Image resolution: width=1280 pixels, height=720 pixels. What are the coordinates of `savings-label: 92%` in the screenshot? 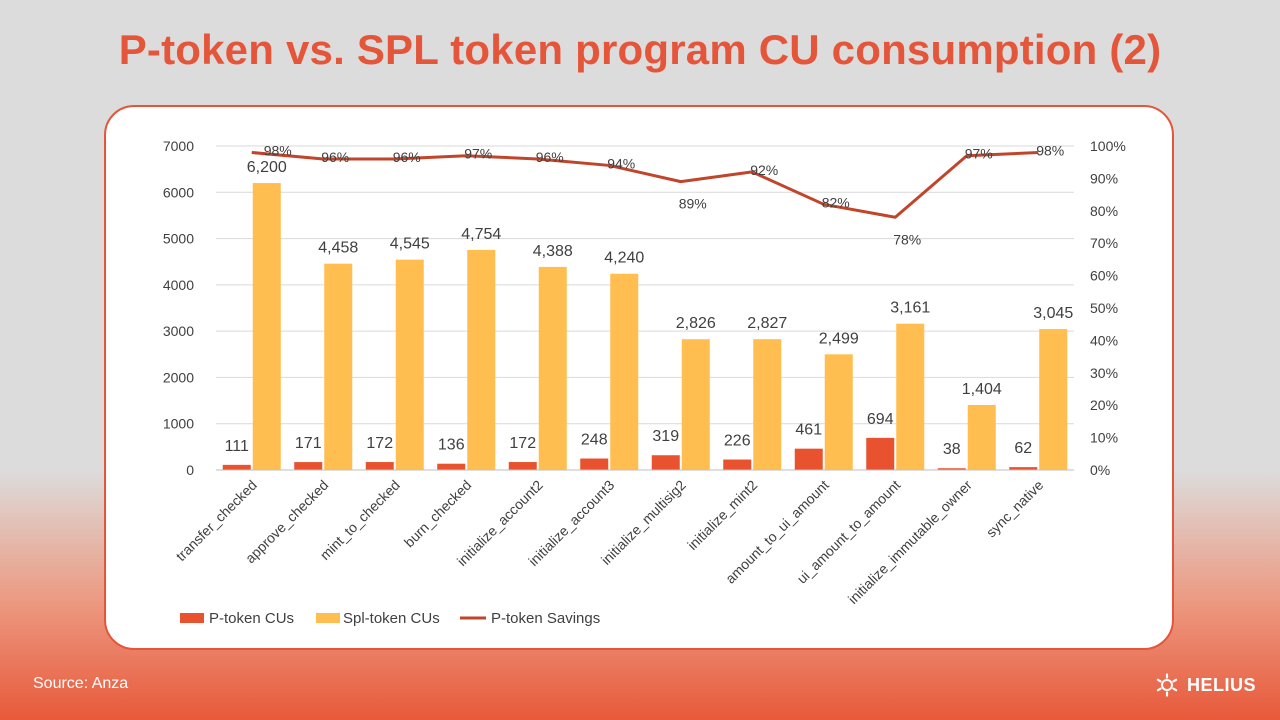 It's located at (764, 170).